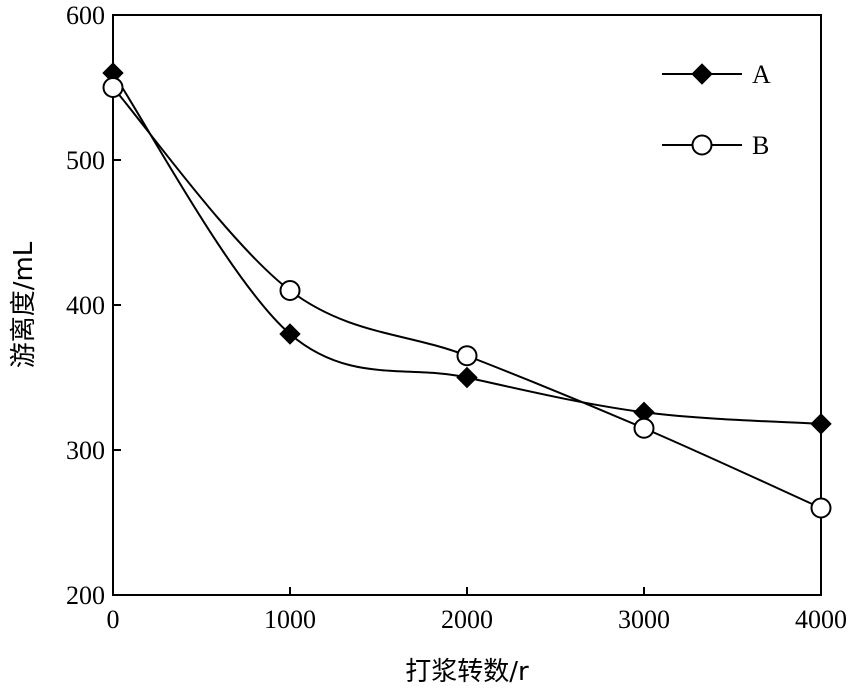 Image resolution: width=857 pixels, height=694 pixels. What do you see at coordinates (85, 595) in the screenshot?
I see `y-tick-label: 200` at bounding box center [85, 595].